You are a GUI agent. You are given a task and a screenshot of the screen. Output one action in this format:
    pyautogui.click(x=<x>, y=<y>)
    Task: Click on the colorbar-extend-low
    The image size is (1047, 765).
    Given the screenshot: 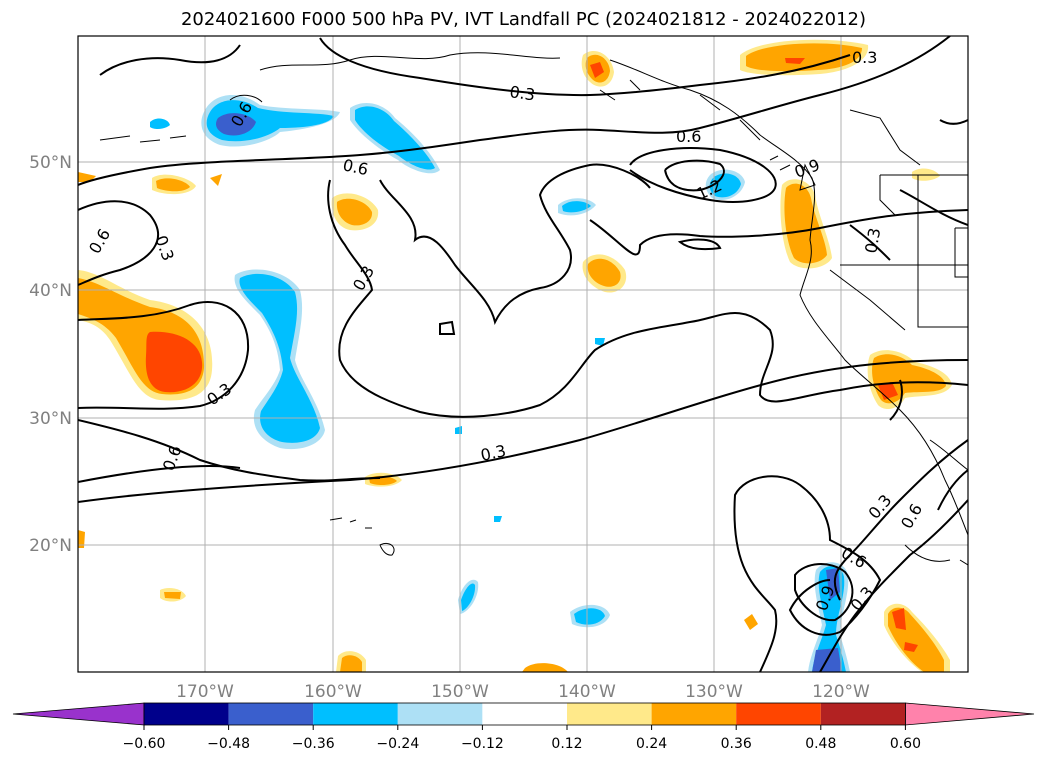 What is the action you would take?
    pyautogui.click(x=78, y=714)
    